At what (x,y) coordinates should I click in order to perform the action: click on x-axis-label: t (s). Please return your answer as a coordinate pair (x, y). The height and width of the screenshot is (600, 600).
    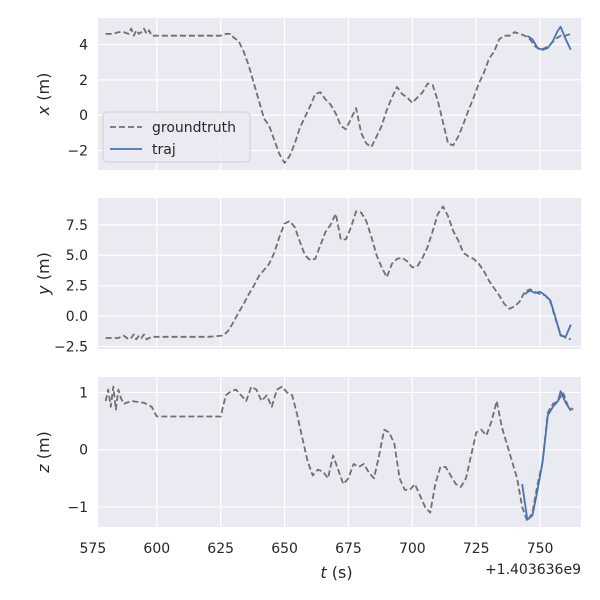
    Looking at the image, I should click on (336, 572).